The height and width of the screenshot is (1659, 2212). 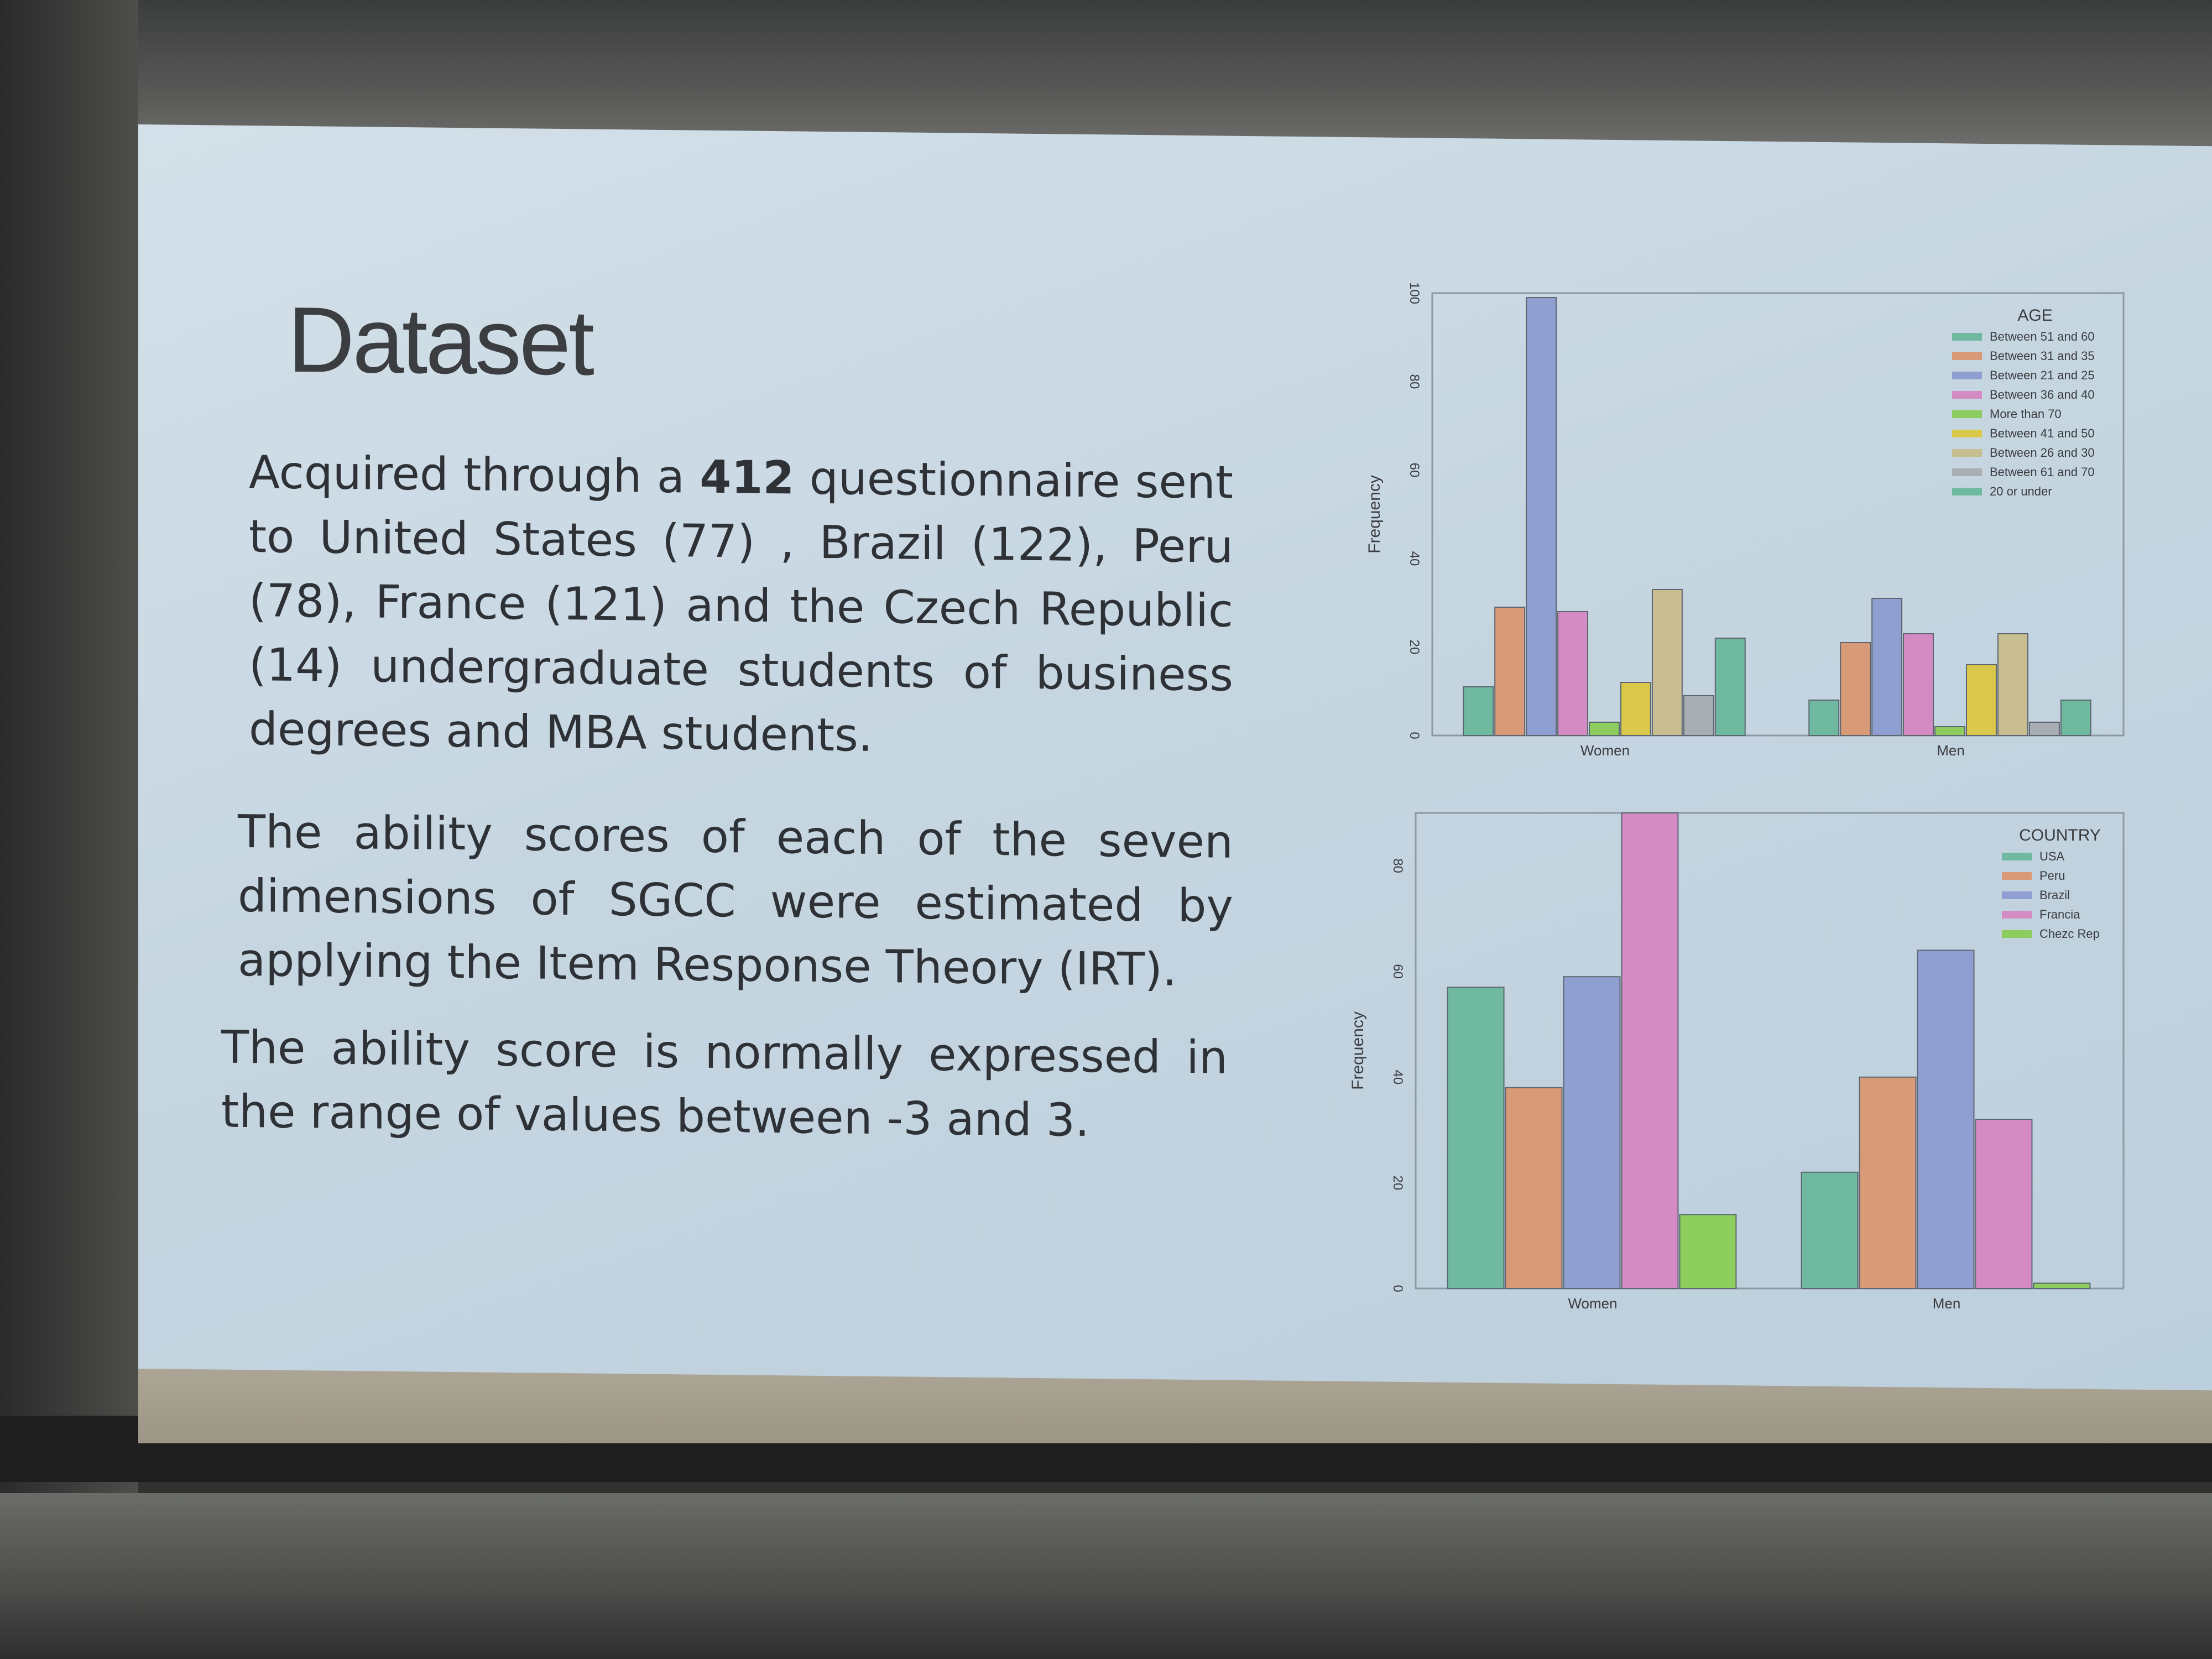 What do you see at coordinates (2052, 876) in the screenshot?
I see `country-legend-label: Peru` at bounding box center [2052, 876].